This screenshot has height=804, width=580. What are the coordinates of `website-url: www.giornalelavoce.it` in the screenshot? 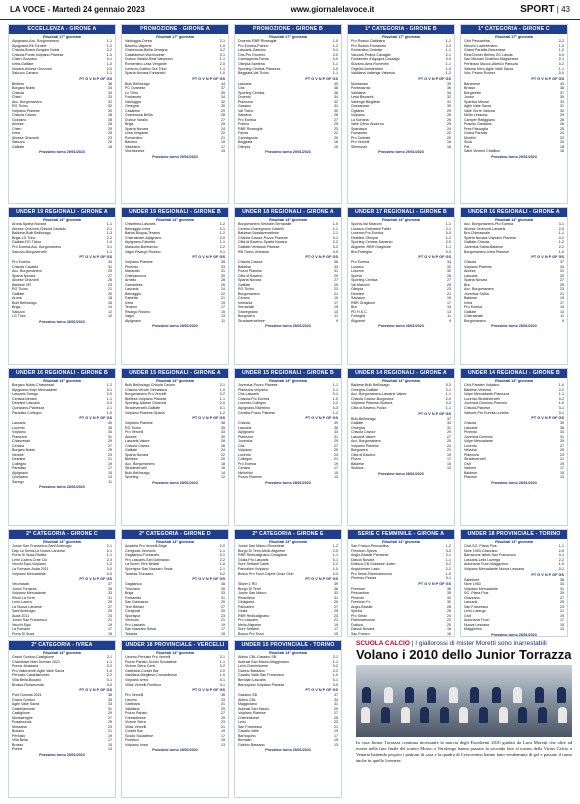 It's located at (332, 9).